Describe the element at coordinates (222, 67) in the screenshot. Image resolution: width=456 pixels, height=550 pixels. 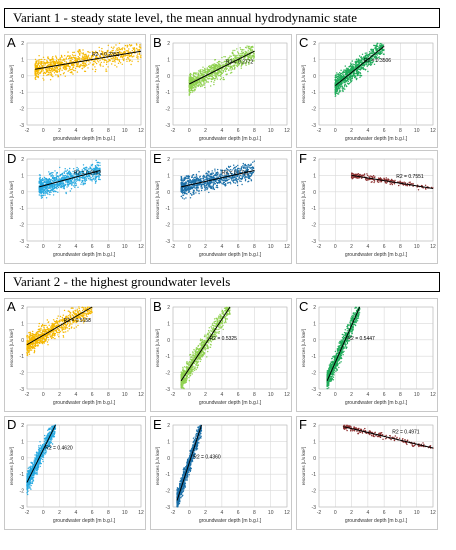
I see `trend-line` at that location.